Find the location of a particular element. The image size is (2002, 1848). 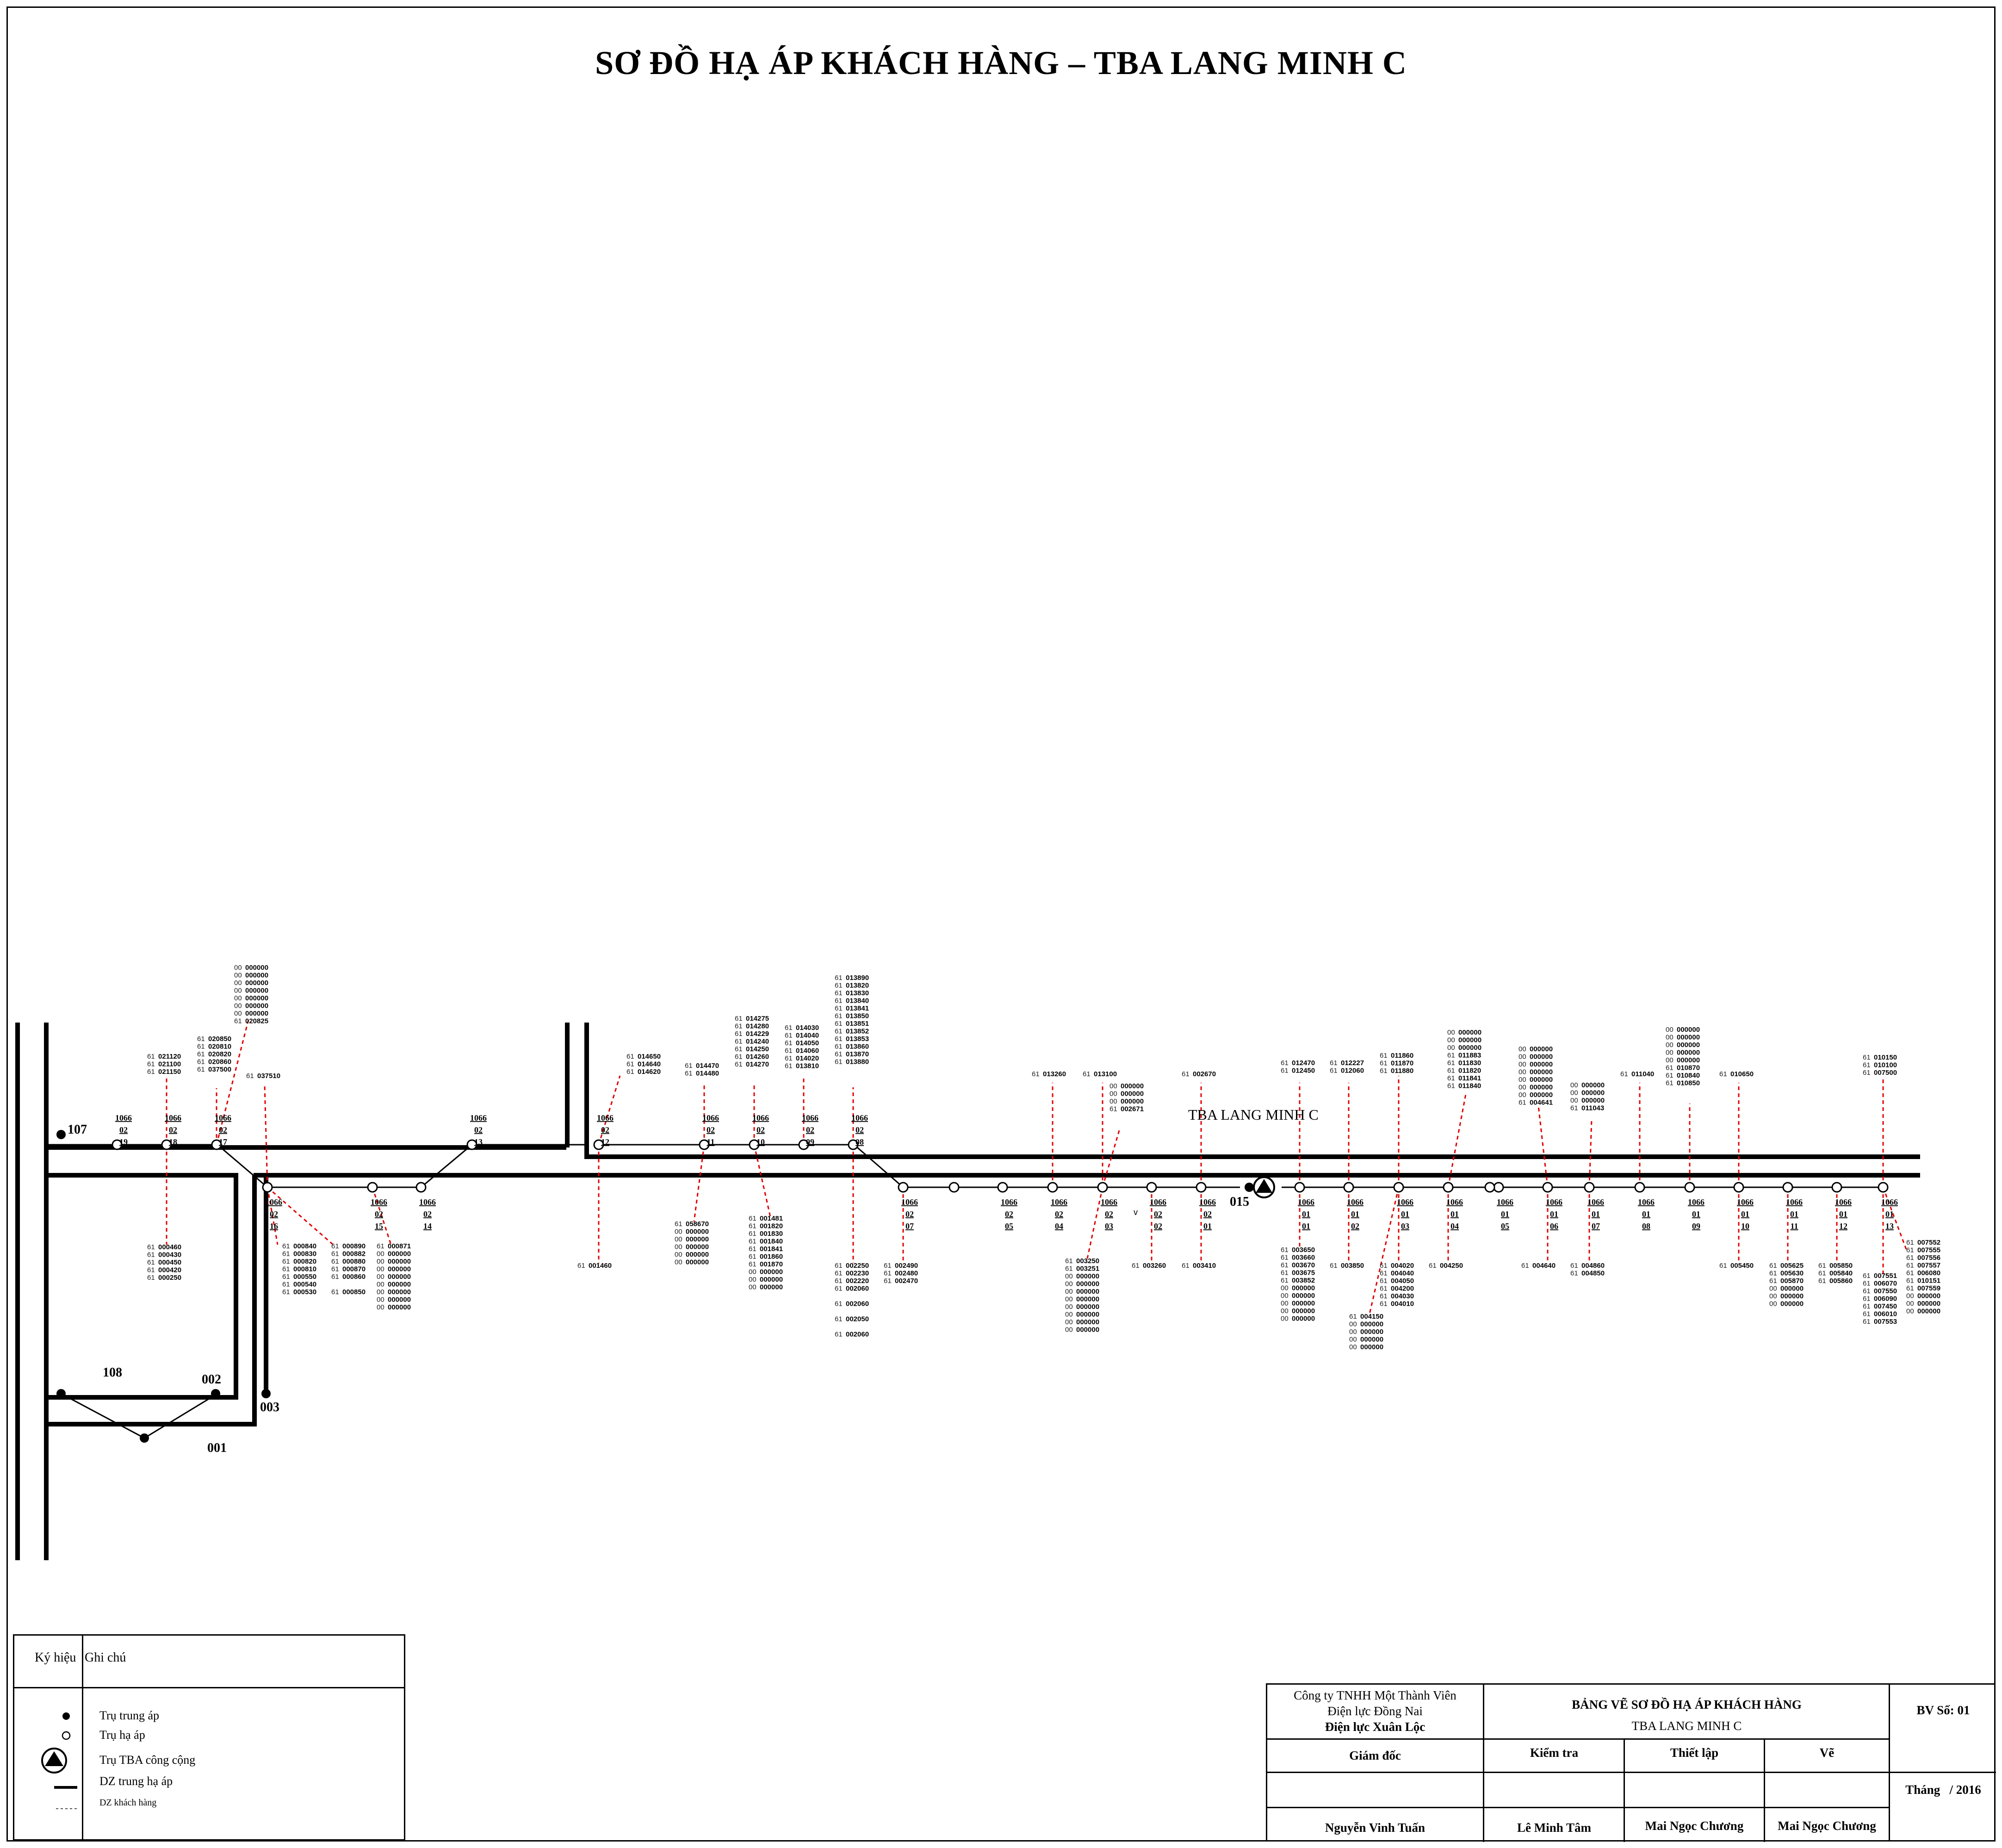

customer-code: 007559 is located at coordinates (1928, 1288).